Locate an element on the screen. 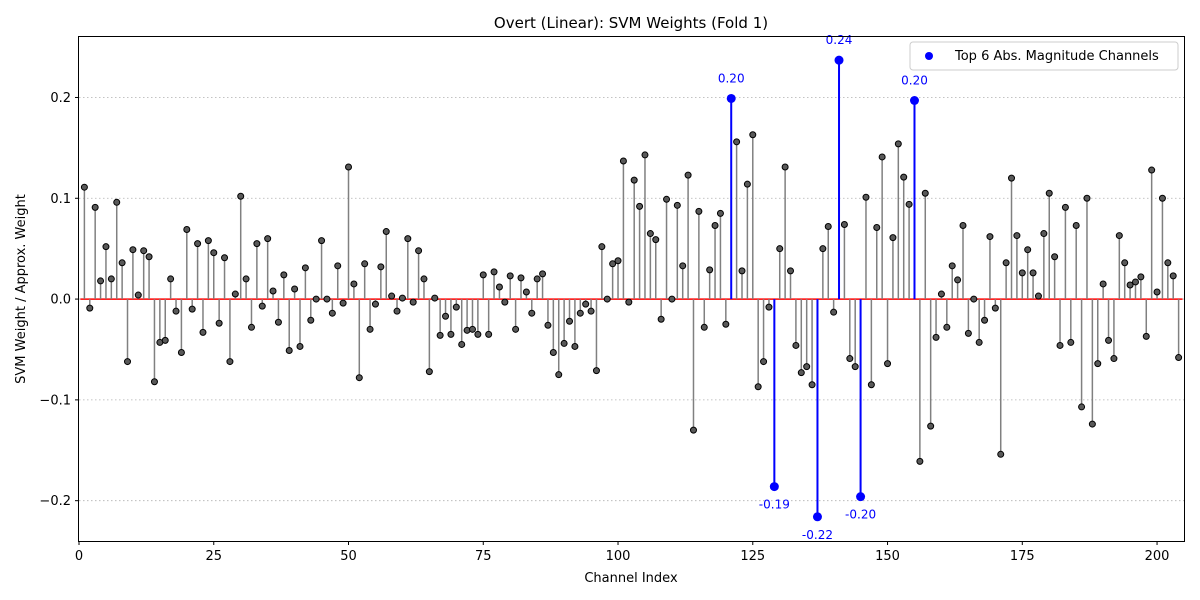 The width and height of the screenshot is (1200, 600). highlight-value-label: -0.20 is located at coordinates (860, 515).